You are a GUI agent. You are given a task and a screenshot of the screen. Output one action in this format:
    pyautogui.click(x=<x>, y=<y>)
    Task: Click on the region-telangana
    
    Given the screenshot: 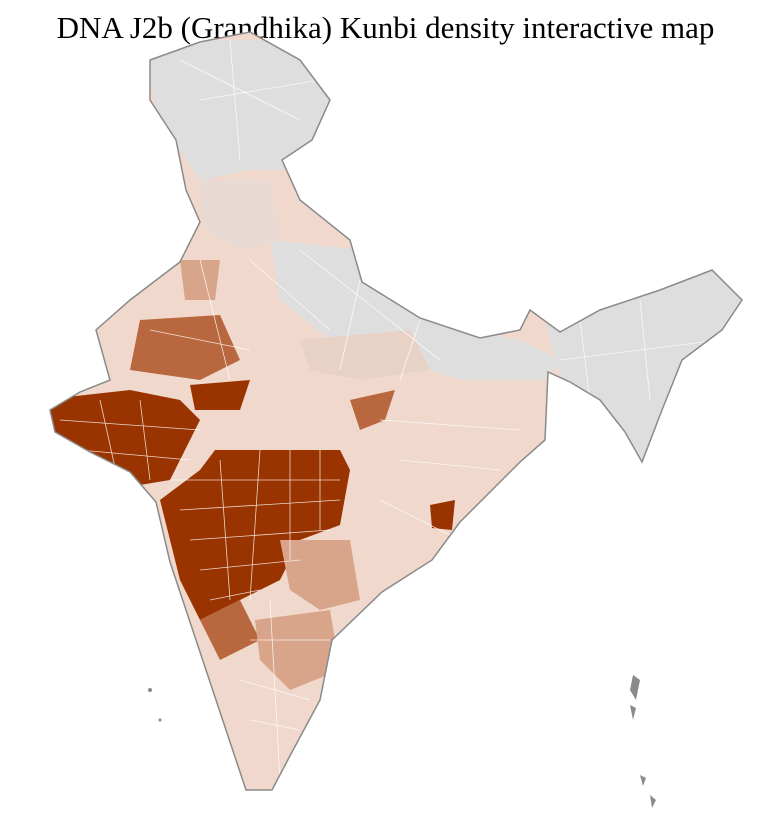 What is the action you would take?
    pyautogui.click(x=320, y=575)
    